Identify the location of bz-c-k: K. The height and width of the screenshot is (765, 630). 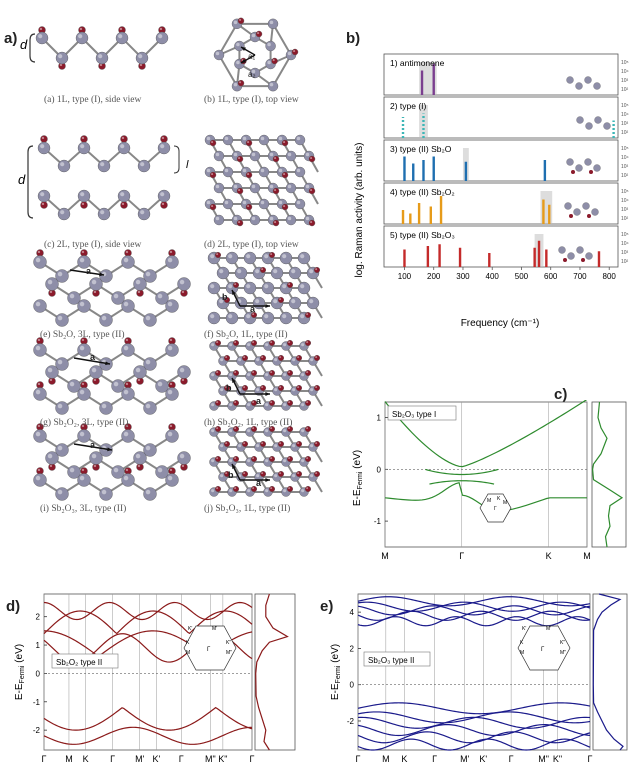
(499, 499).